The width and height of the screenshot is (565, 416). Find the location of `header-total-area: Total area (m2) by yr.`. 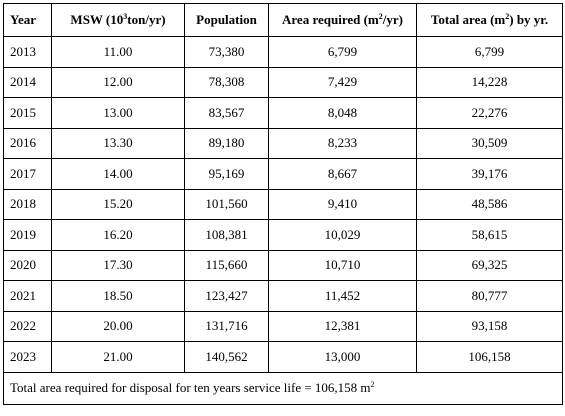

header-total-area: Total area (m2) by yr. is located at coordinates (489, 20).